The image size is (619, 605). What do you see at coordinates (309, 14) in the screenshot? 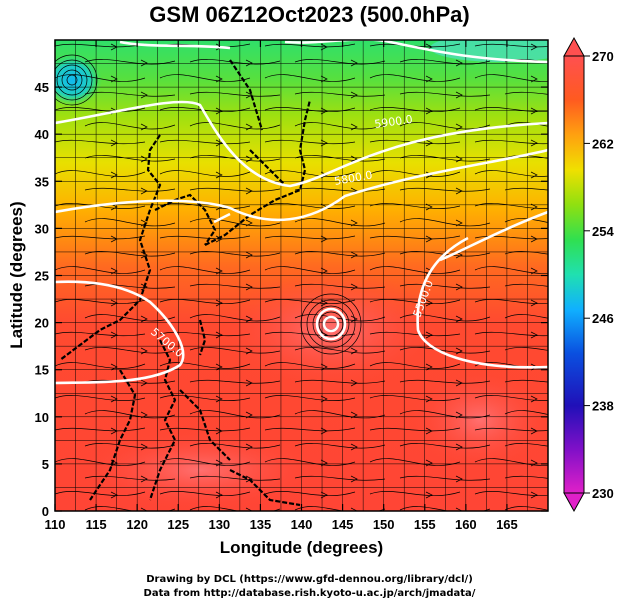
I see `chart-title: GSM 06Z12Oct2023 (500.0hPa)` at bounding box center [309, 14].